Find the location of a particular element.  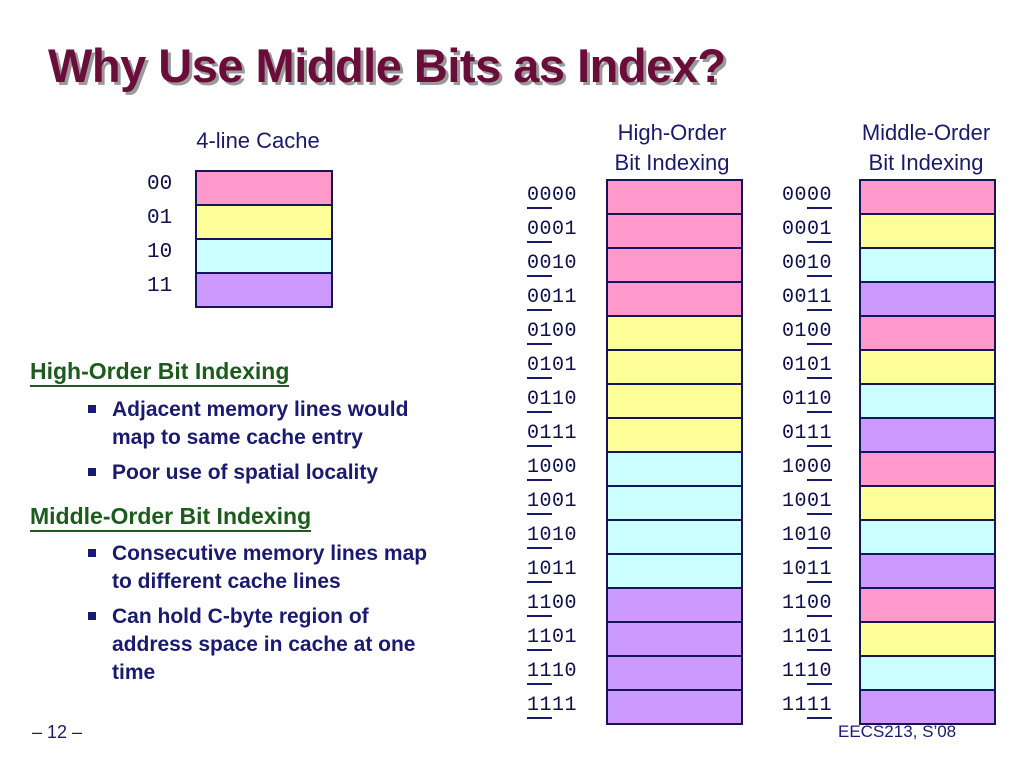

high-order-column-title: High-Order Bit Indexing is located at coordinates (672, 147).